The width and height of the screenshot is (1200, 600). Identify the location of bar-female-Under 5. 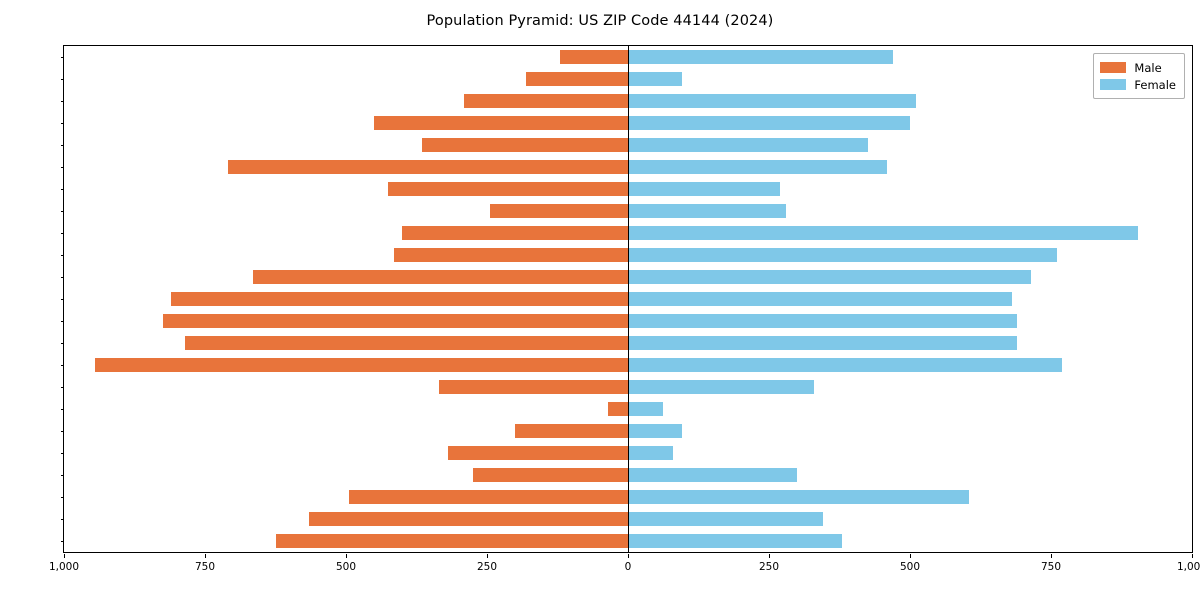
(735, 541).